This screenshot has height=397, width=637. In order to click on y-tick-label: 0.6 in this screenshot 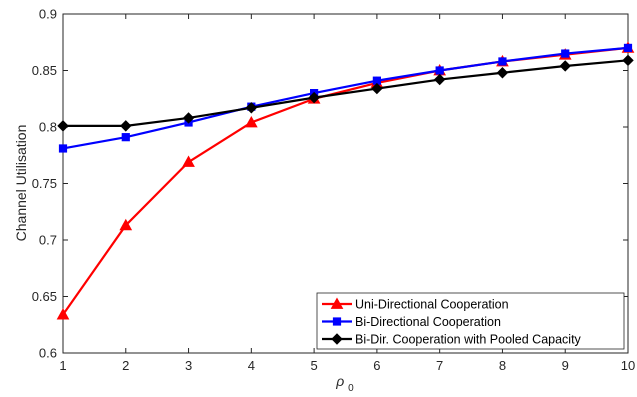, I will do `click(48, 353)`.